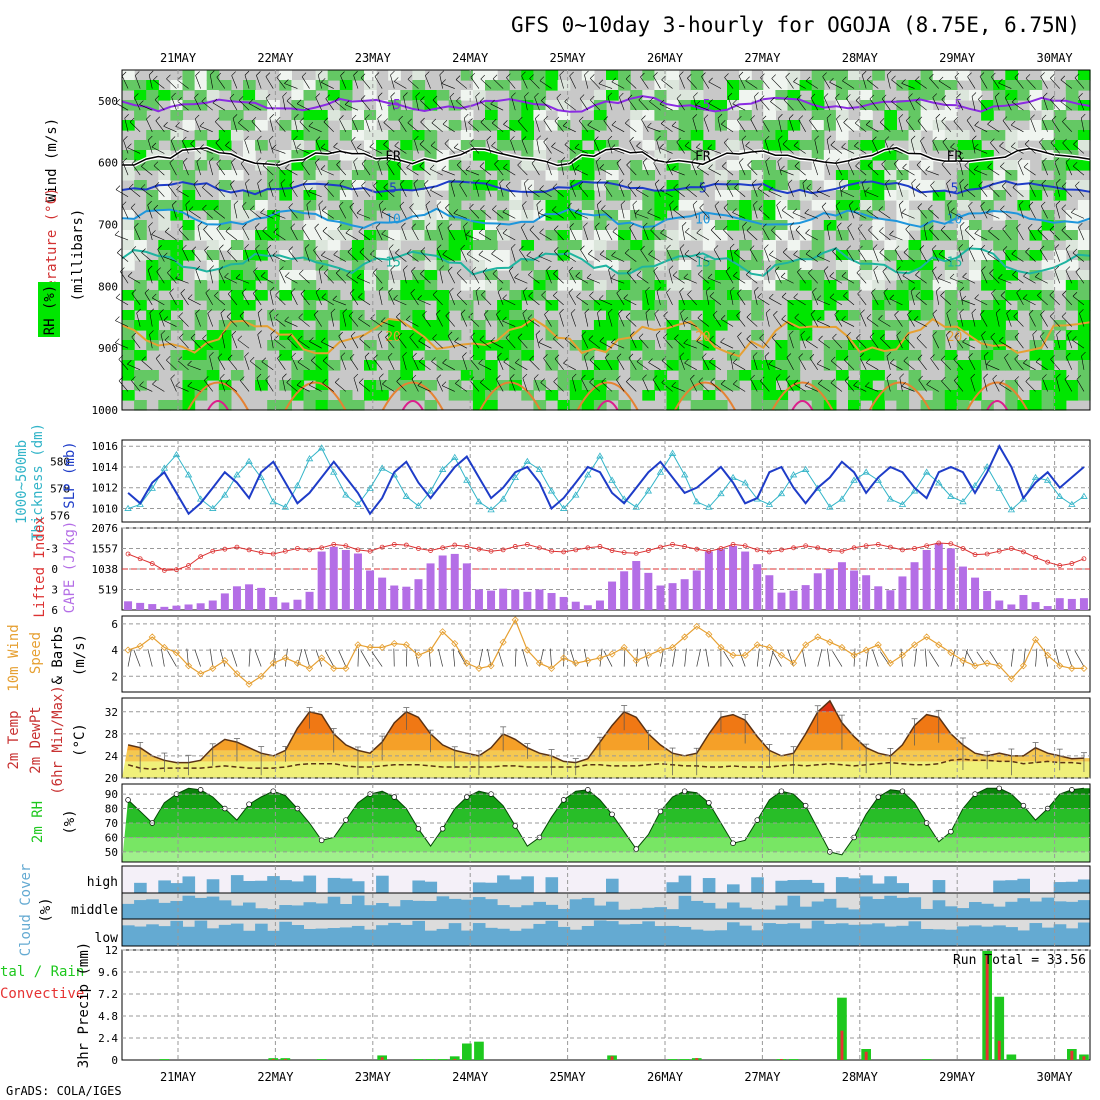  What do you see at coordinates (200, 606) in the screenshot?
I see `cape-bar` at bounding box center [200, 606].